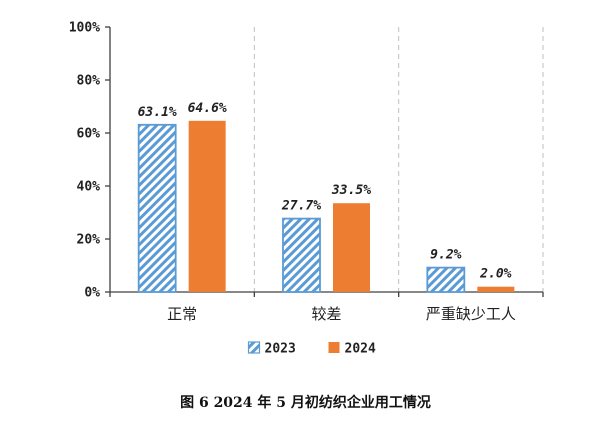  I want to click on legend: 2023 2024, so click(311, 349).